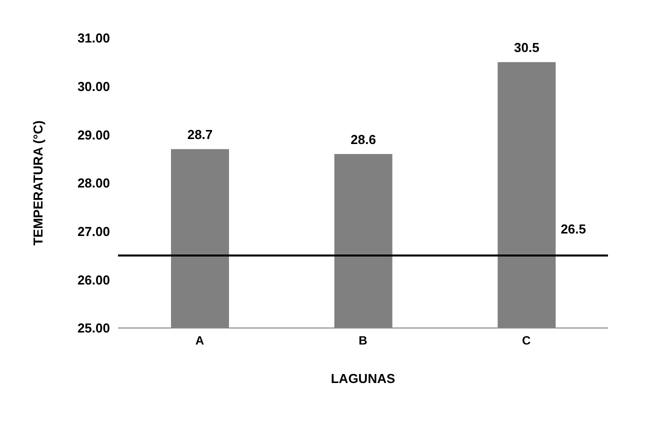 This screenshot has height=423, width=667. I want to click on x-tick-label: C, so click(526, 341).